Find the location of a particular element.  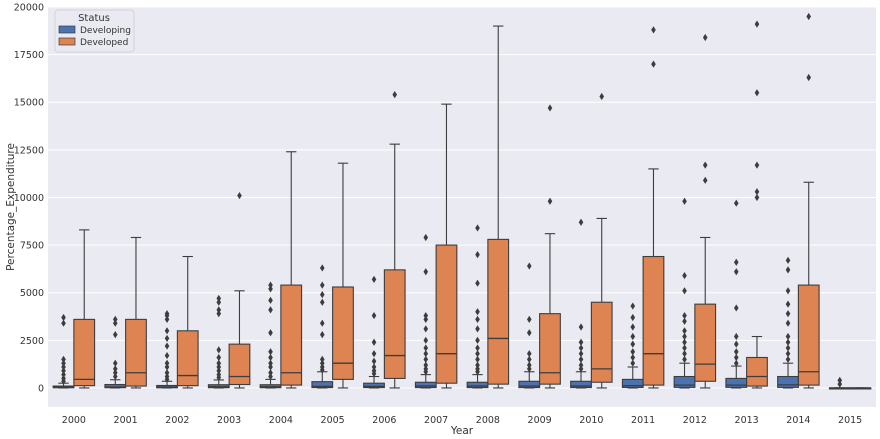

box-developed-2003 is located at coordinates (239, 290).